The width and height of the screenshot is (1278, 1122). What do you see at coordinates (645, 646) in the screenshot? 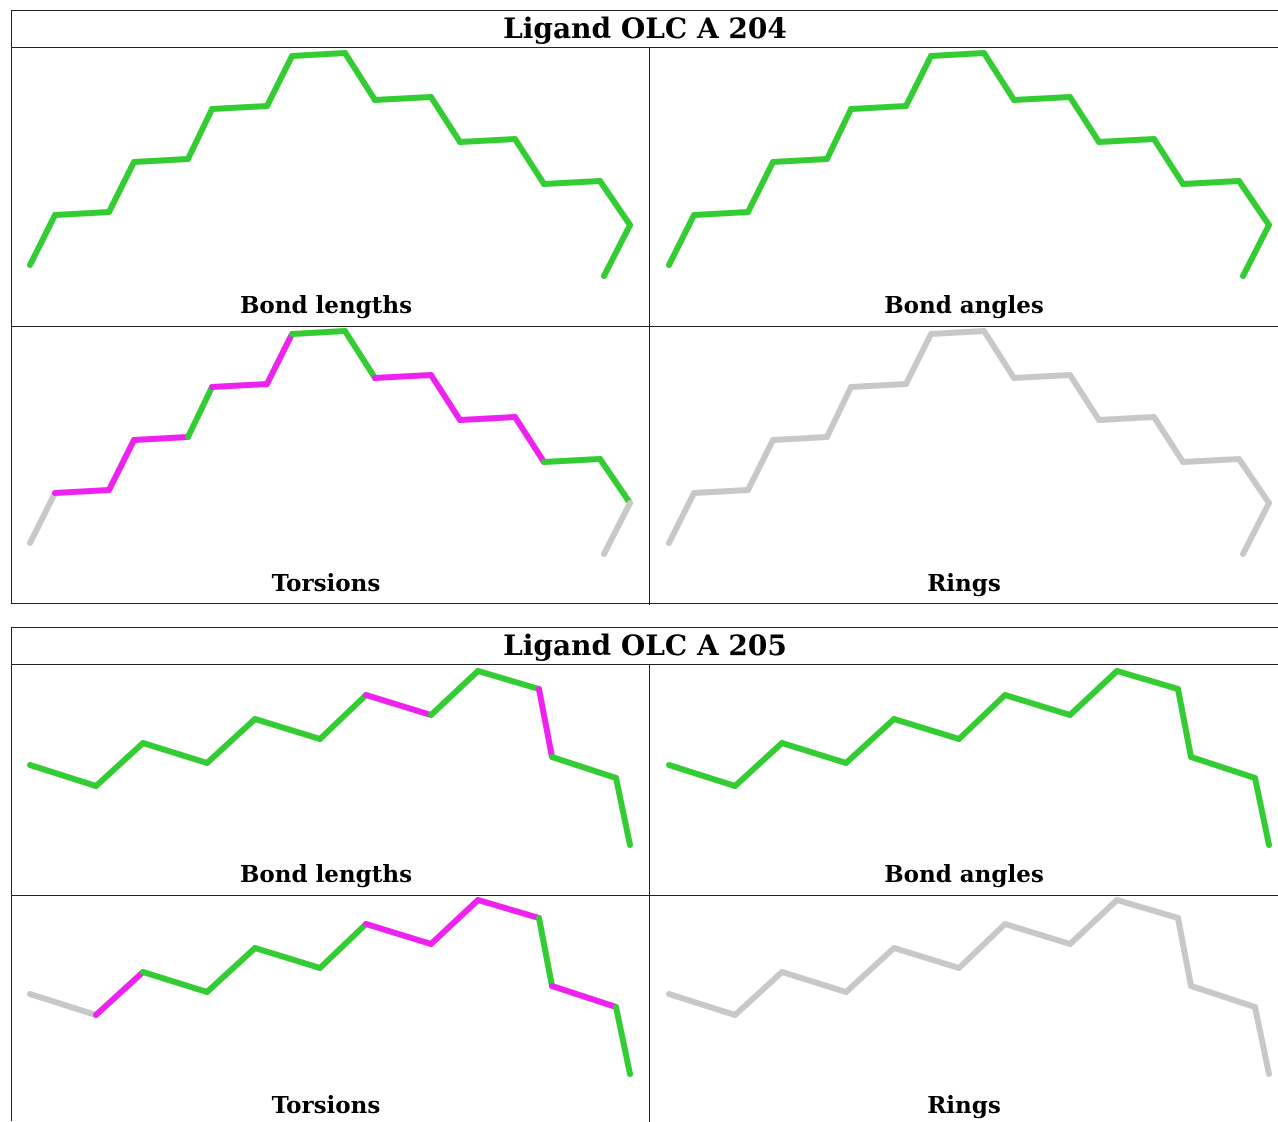
I see `ligand-title: Ligand OLC A 205` at bounding box center [645, 646].